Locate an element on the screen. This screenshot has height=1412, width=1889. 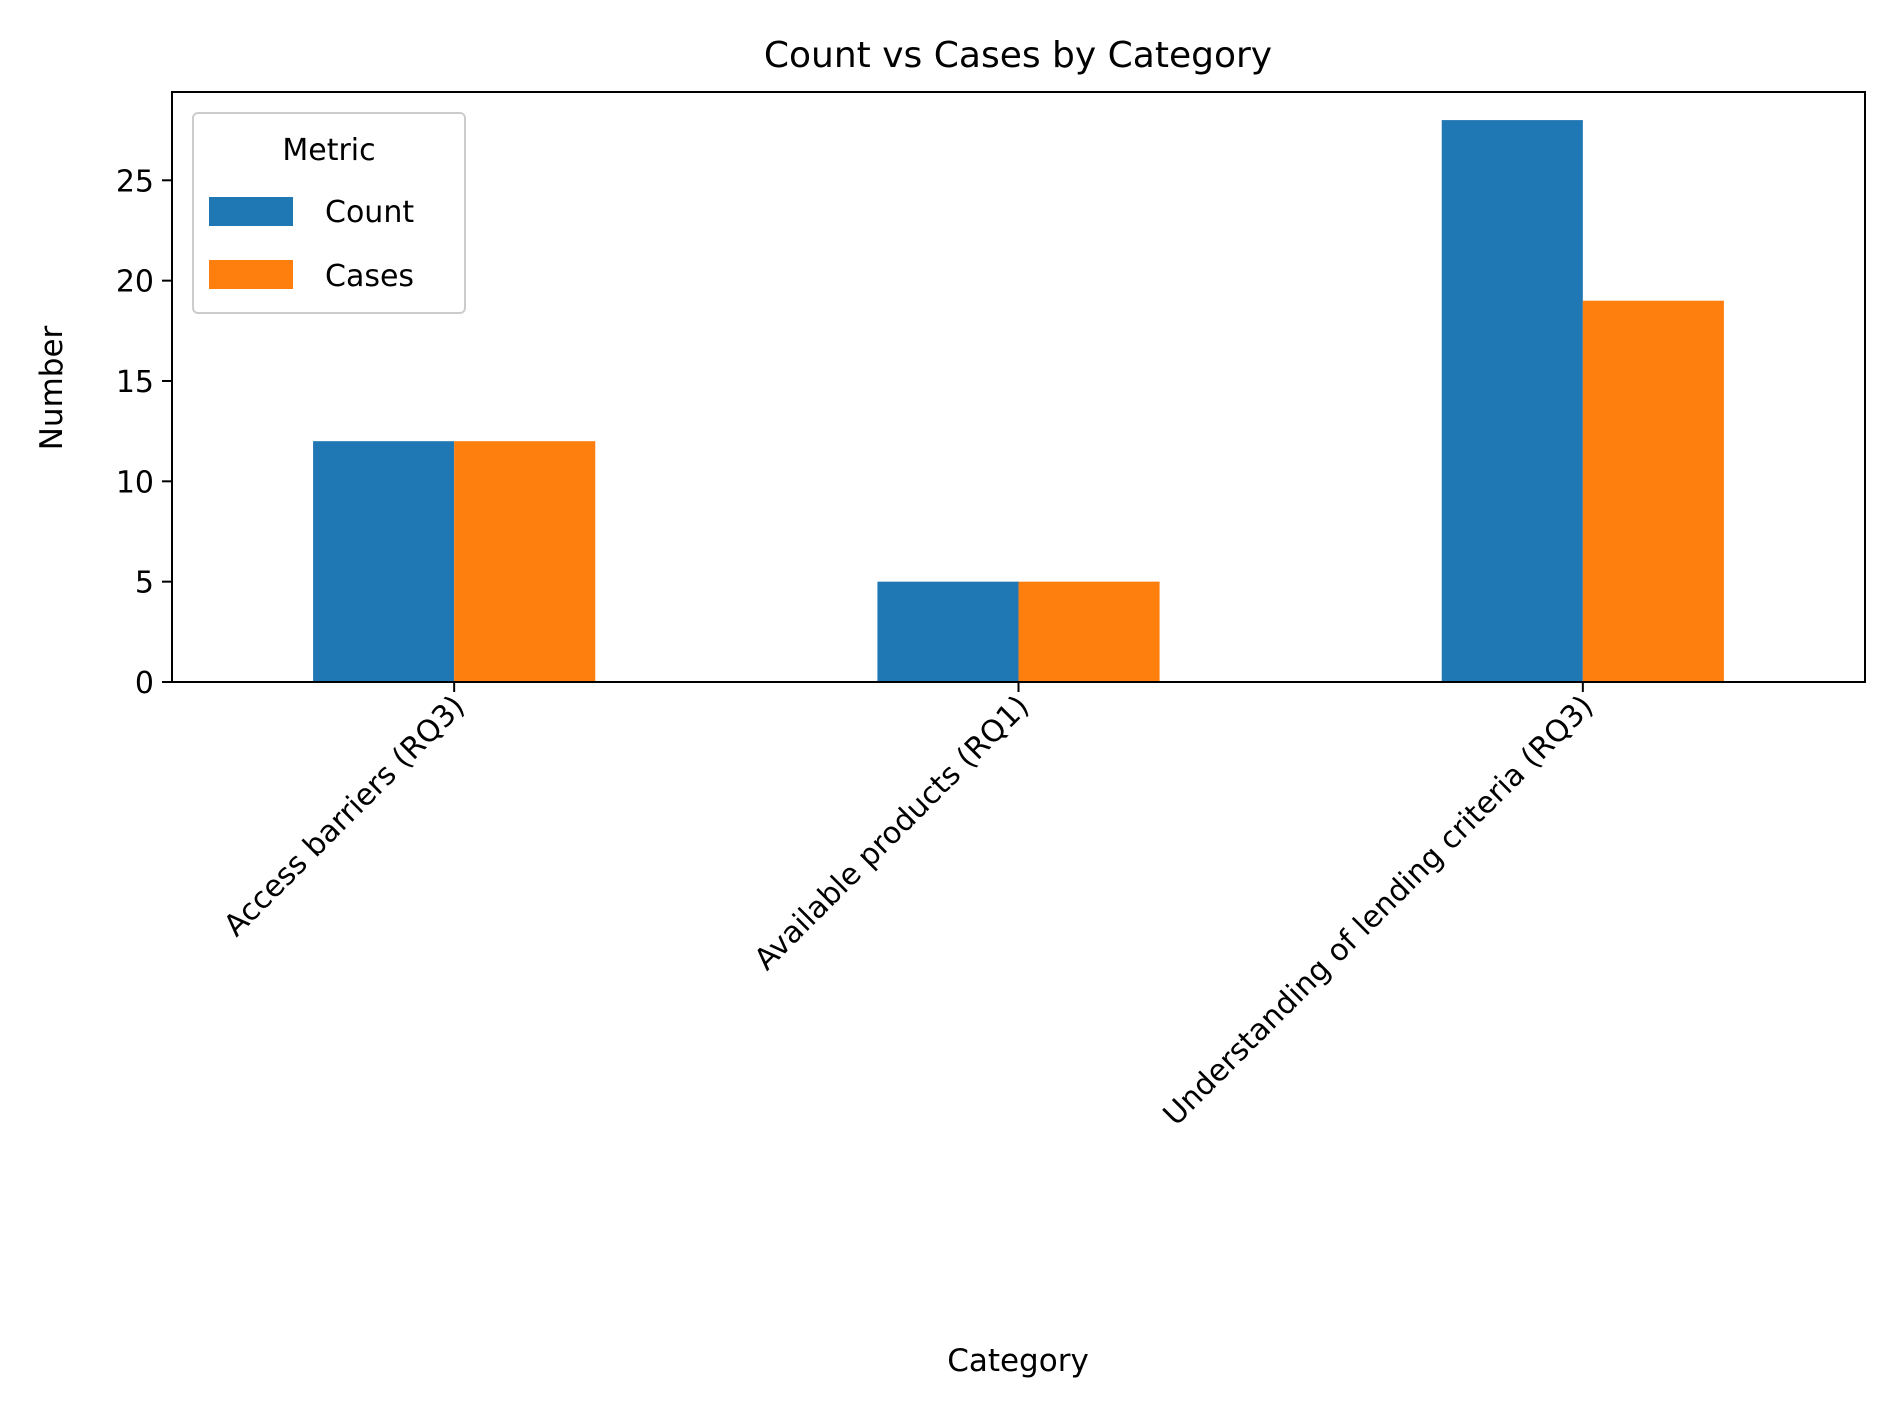
legend-swatch-count is located at coordinates (251, 211).